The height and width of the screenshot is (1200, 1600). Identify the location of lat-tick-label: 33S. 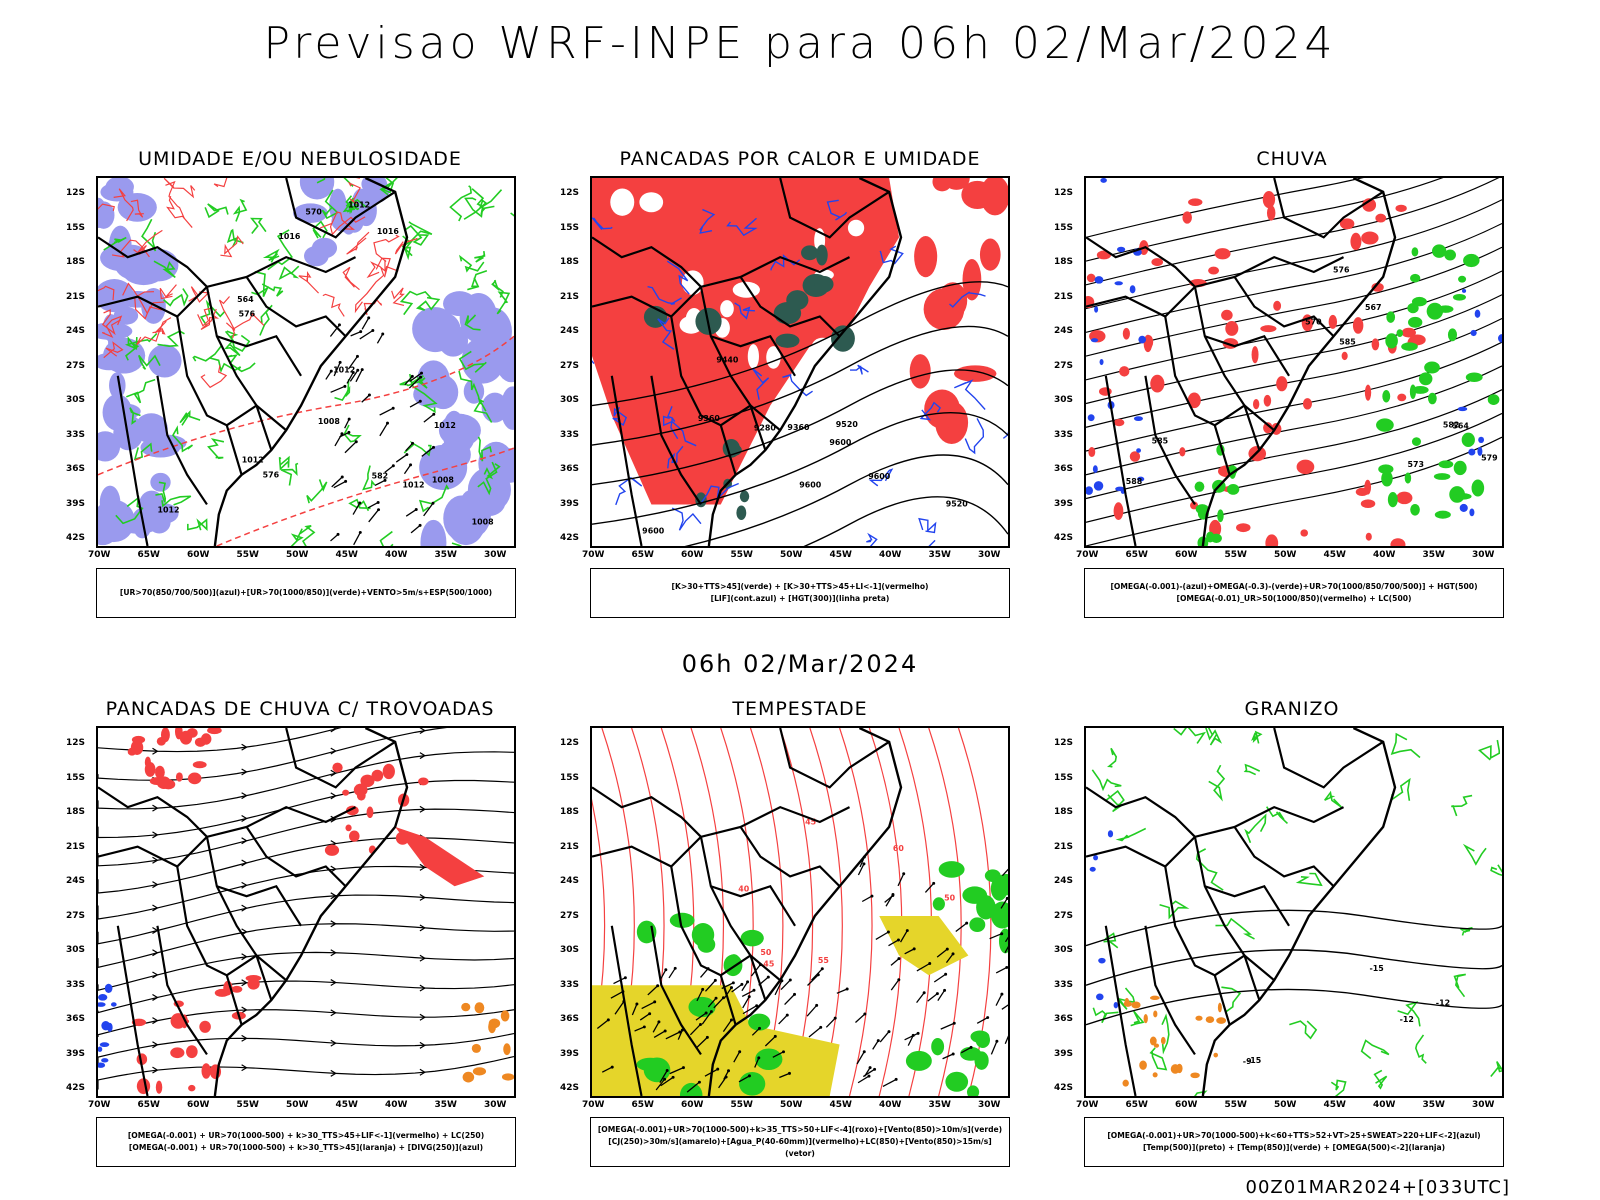
(76, 434).